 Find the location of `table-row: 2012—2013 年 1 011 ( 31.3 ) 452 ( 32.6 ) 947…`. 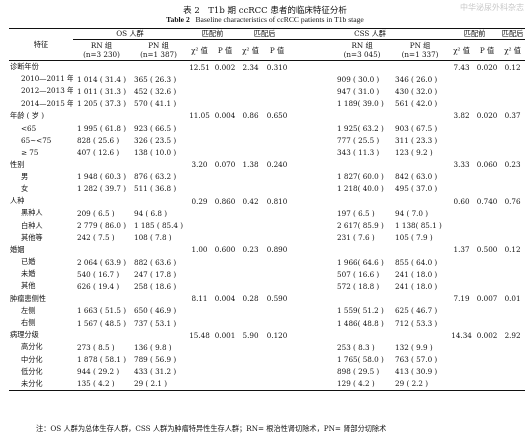

table-row: 2012—2013 年 1 011 ( 31.3 ) 452 ( 32.6 ) 947… is located at coordinates (267, 91).